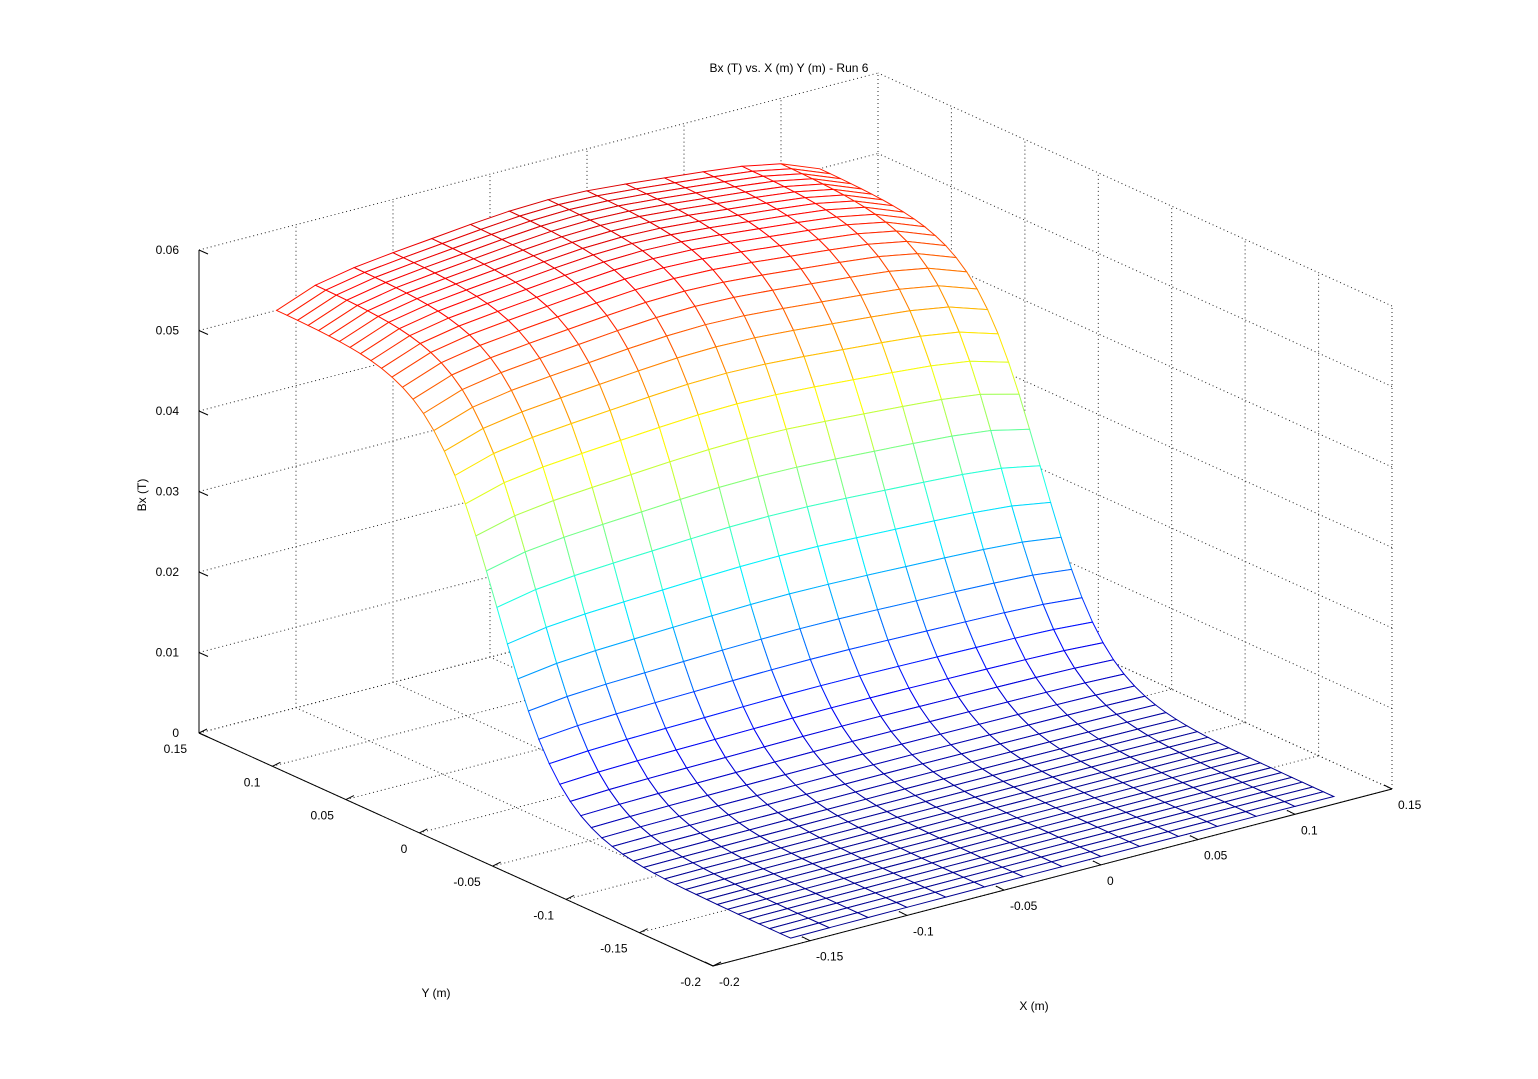  I want to click on z-tick-label: 0.06, so click(168, 250).